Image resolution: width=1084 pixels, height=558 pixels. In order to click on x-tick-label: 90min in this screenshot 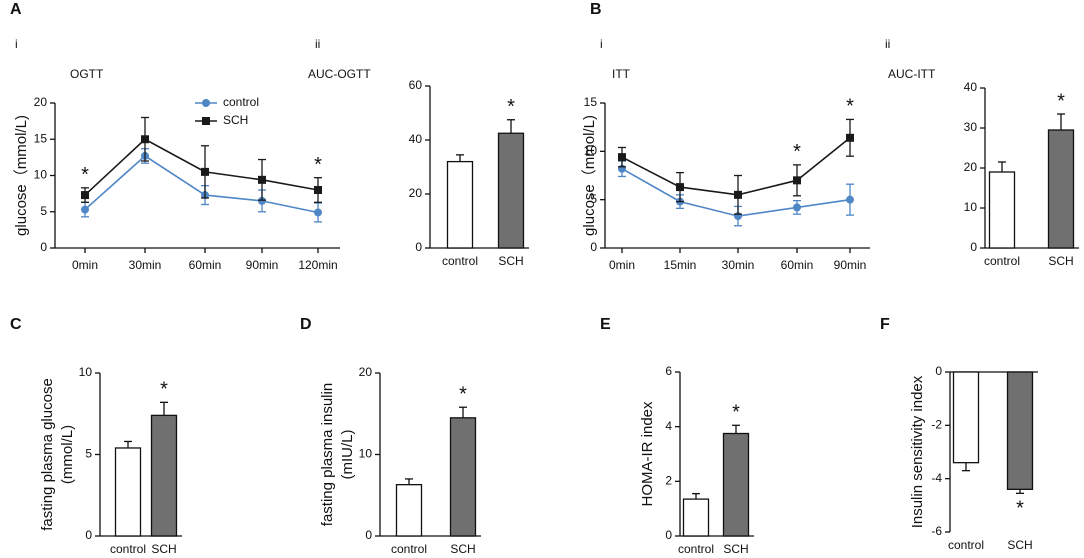, I will do `click(262, 265)`.